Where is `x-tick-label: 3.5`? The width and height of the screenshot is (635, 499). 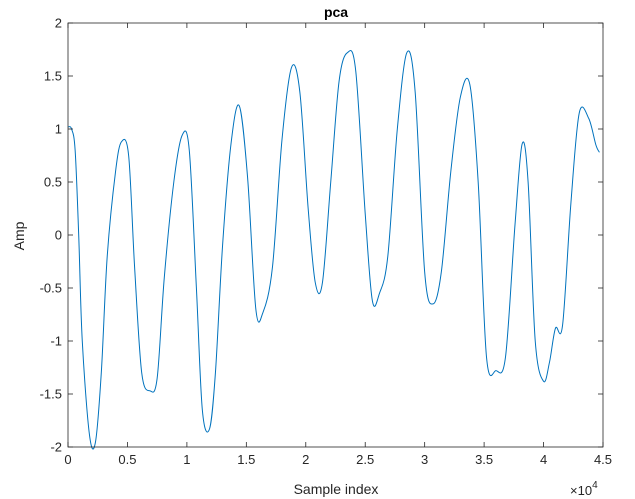 x-tick-label: 3.5 is located at coordinates (484, 459).